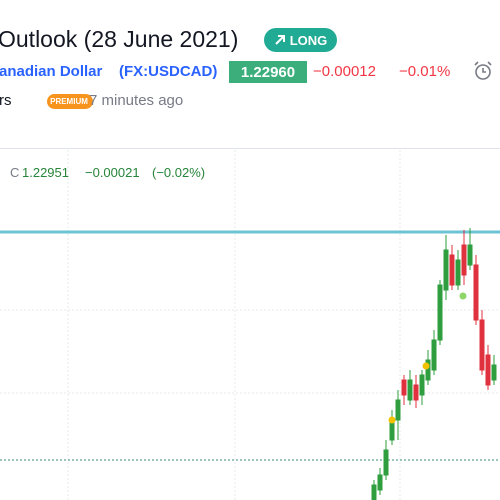 The image size is (500, 500). Describe the element at coordinates (250, 148) in the screenshot. I see `separator` at that location.